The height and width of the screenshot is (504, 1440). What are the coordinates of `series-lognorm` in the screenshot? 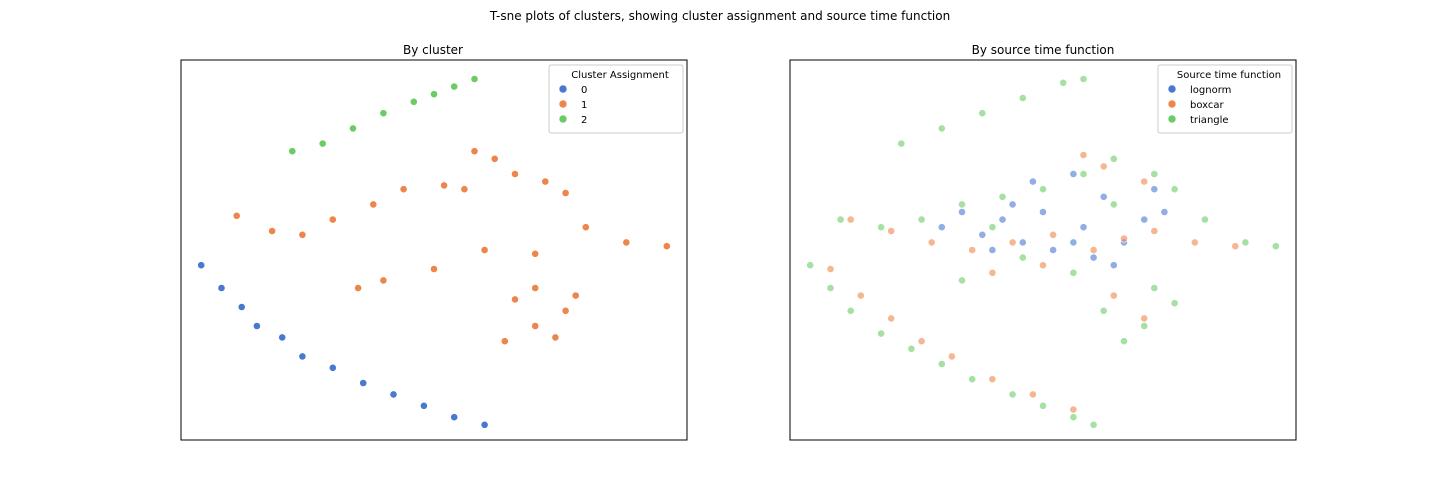 It's located at (1053, 220).